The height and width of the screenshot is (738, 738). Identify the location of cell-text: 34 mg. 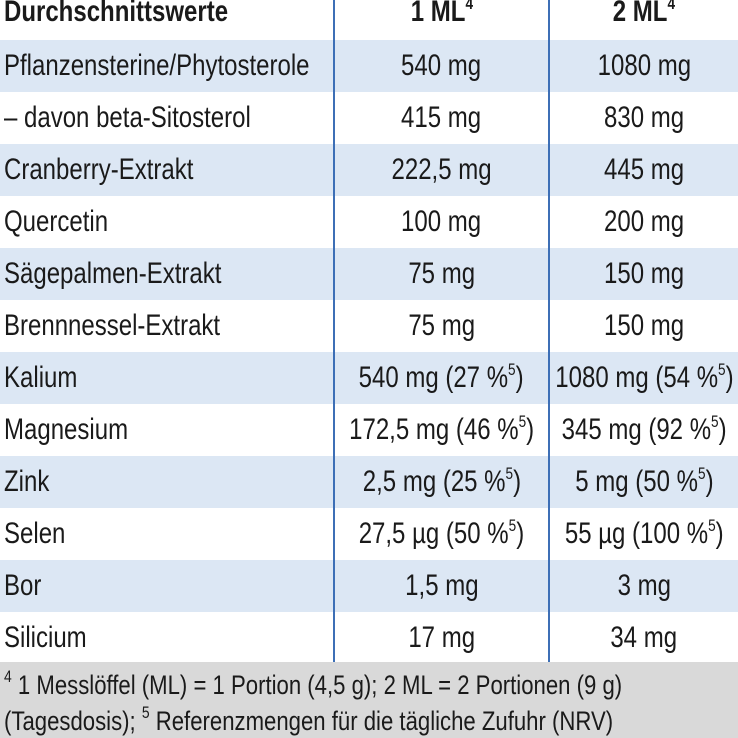
(644, 638).